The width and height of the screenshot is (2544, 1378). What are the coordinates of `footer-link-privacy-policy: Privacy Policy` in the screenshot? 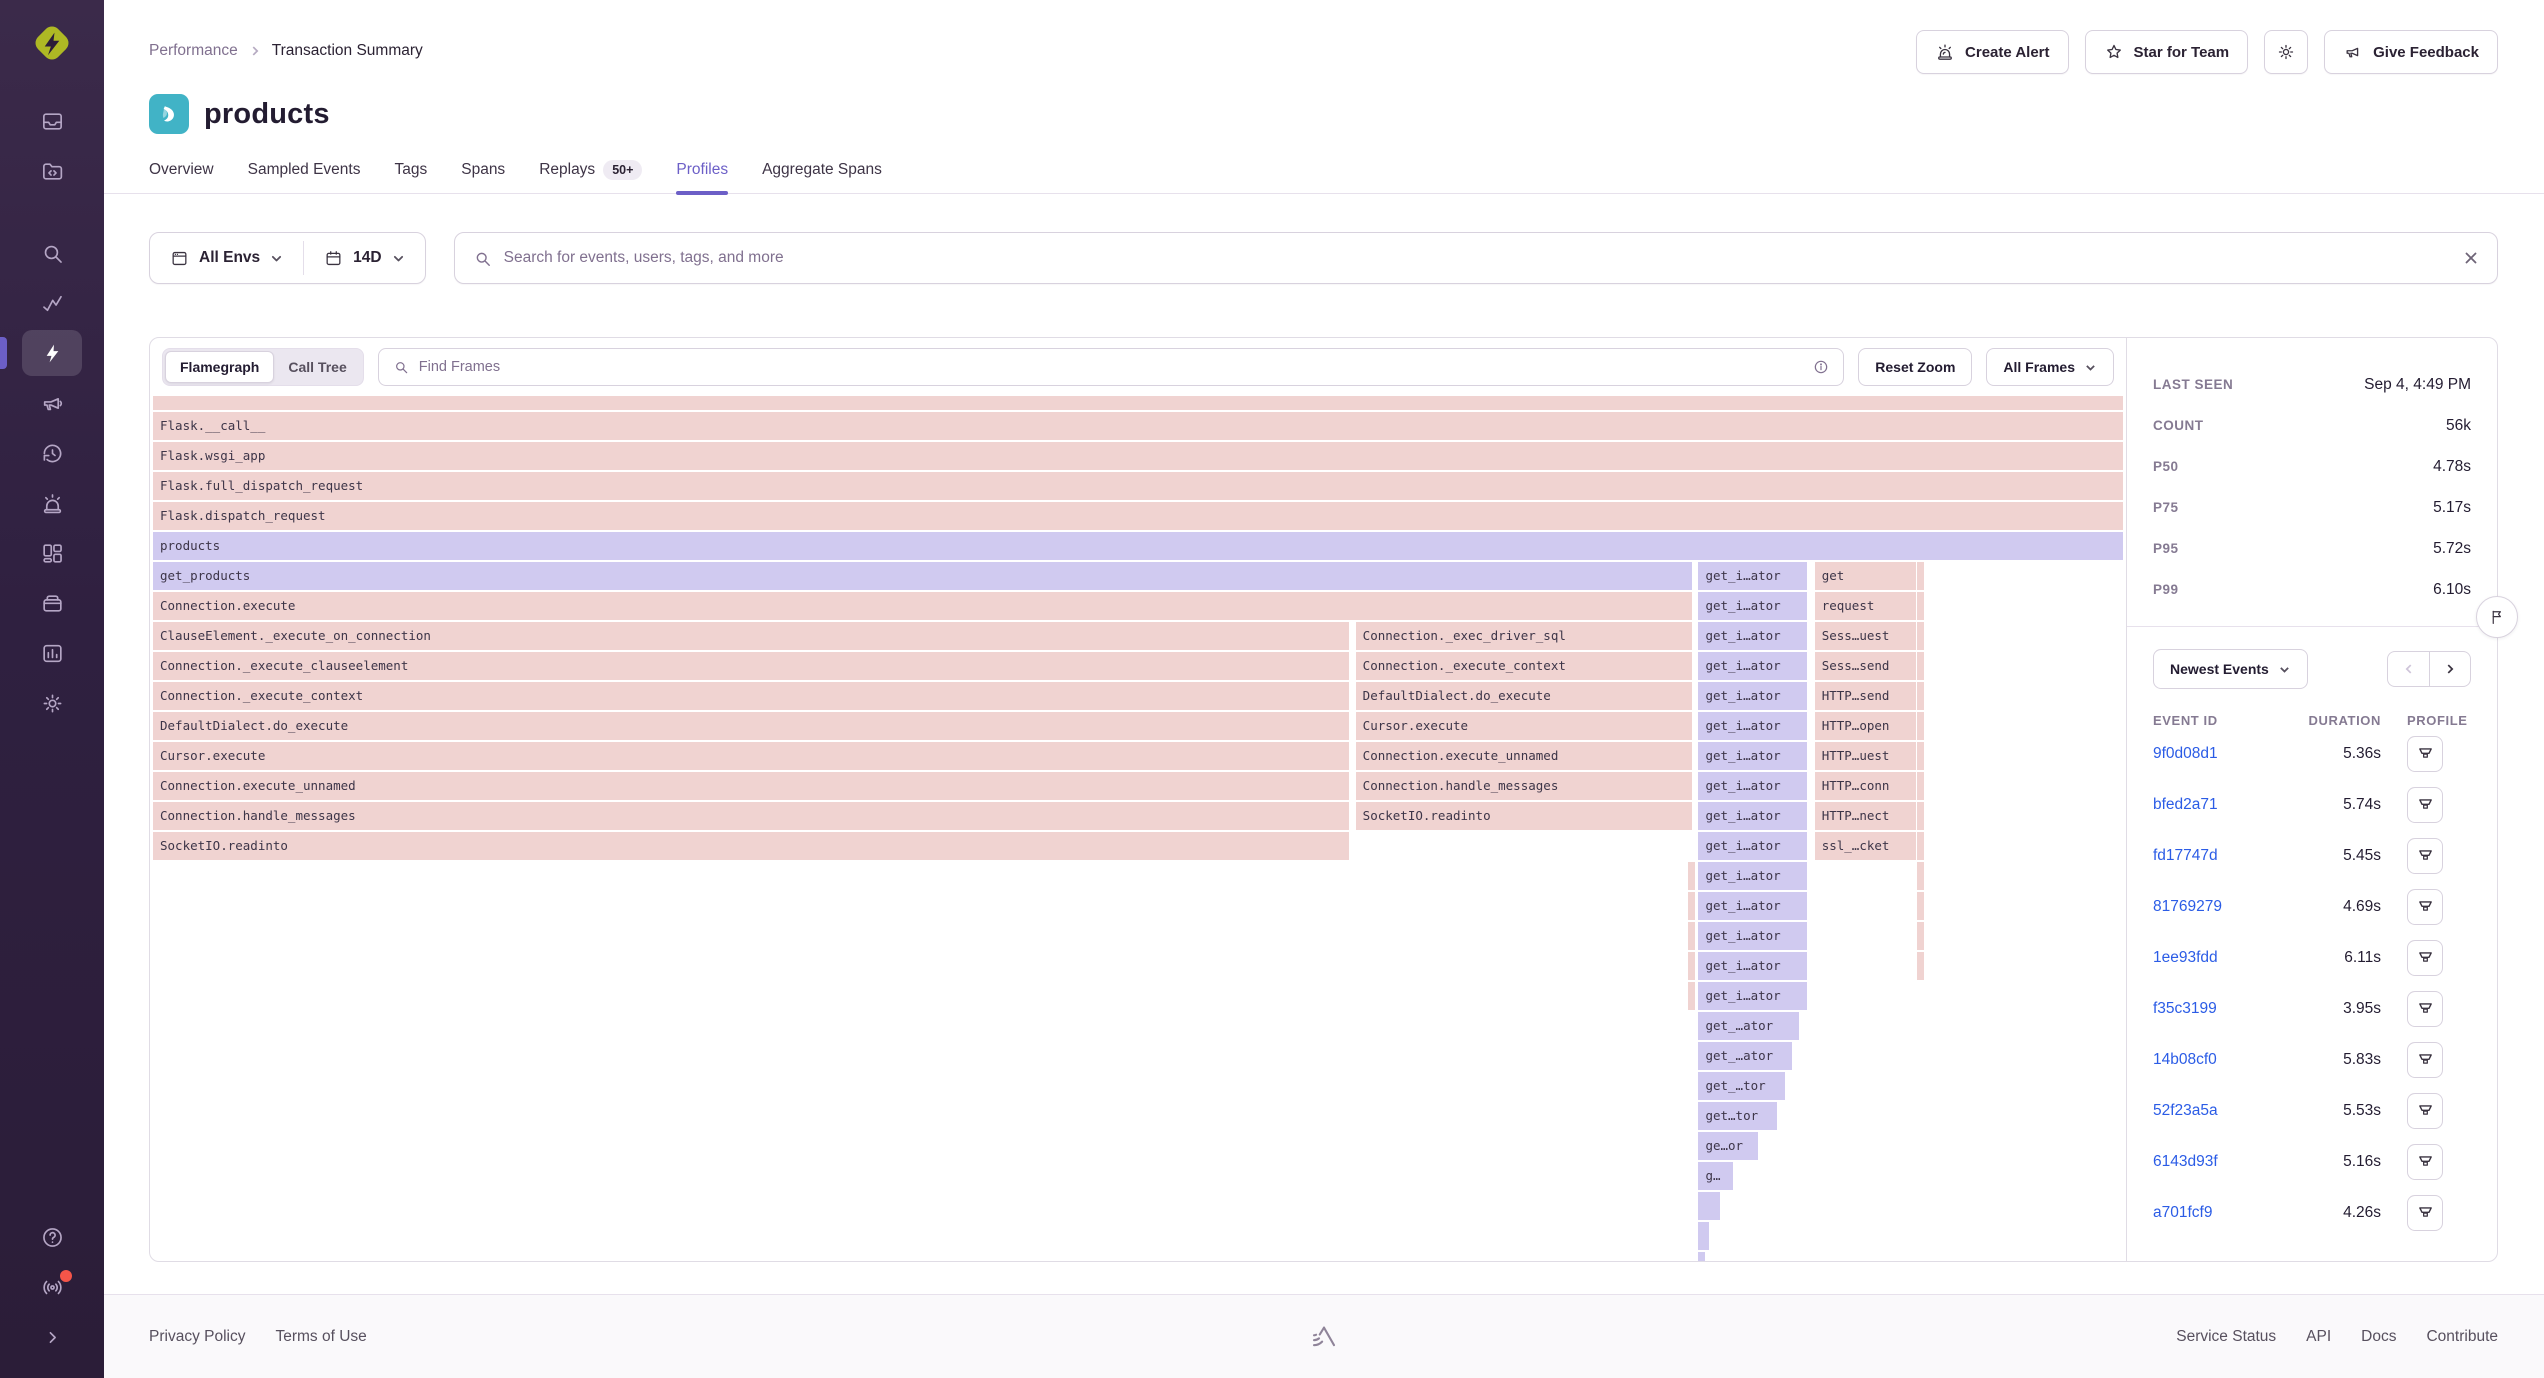 It's located at (197, 1336).